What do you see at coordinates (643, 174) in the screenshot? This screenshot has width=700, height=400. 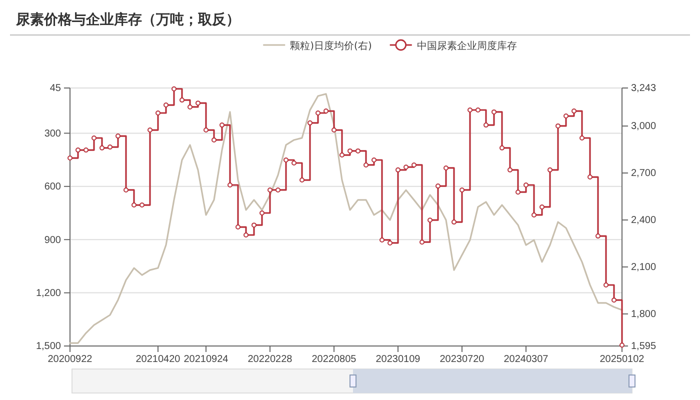 I see `y2-tick-label: 2,700` at bounding box center [643, 174].